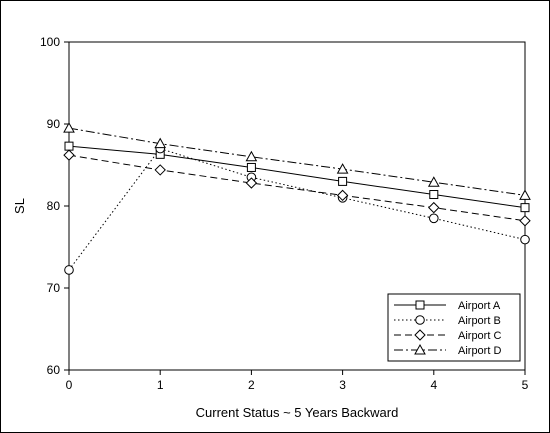  I want to click on legend-item: Airport D, so click(447, 350).